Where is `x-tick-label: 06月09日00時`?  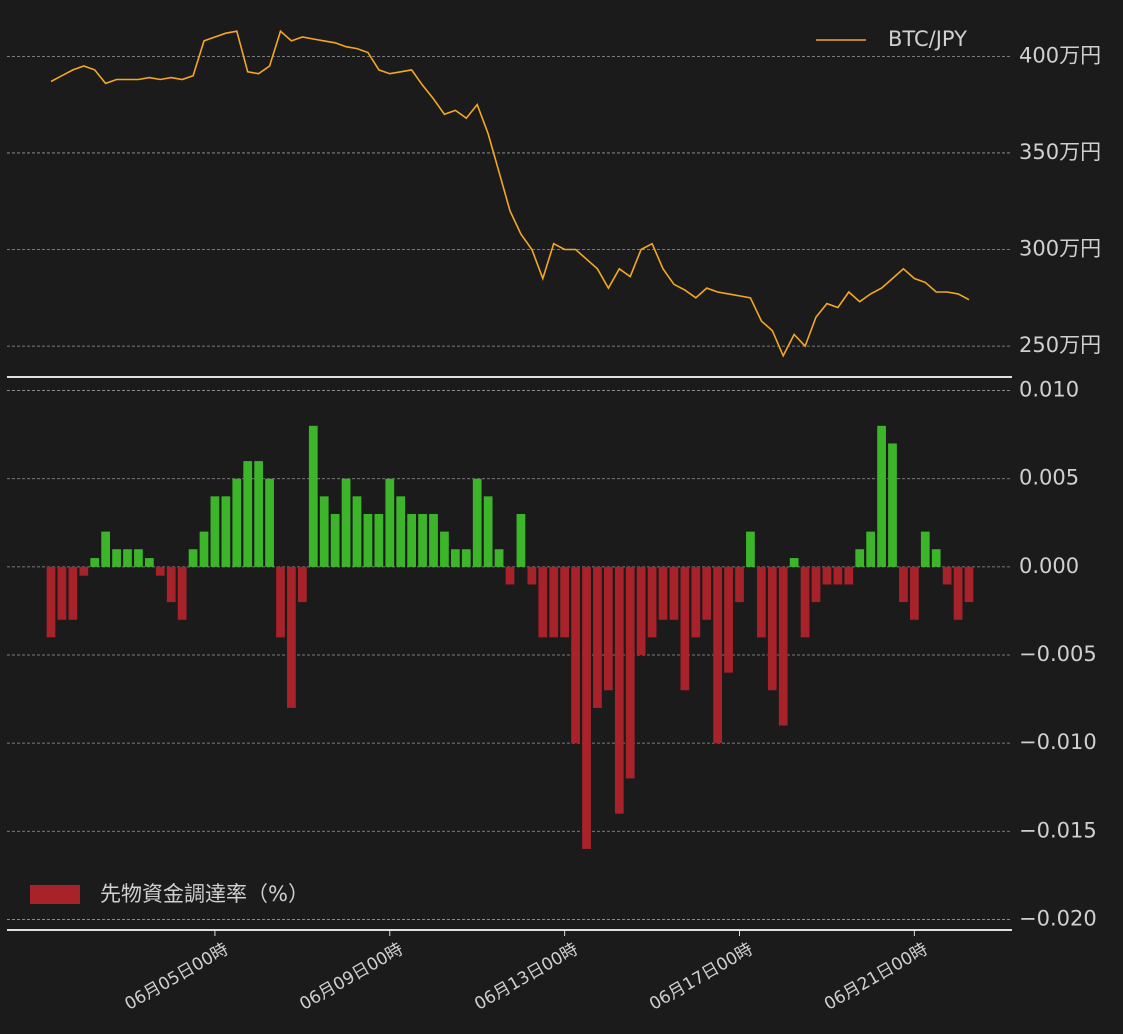 x-tick-label: 06月09日00時 is located at coordinates (351, 976).